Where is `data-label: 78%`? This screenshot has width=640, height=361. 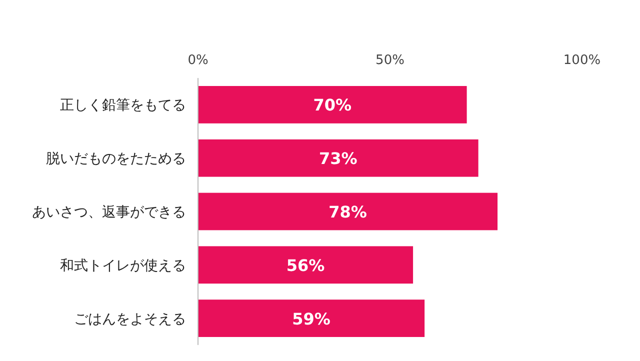 data-label: 78% is located at coordinates (347, 212).